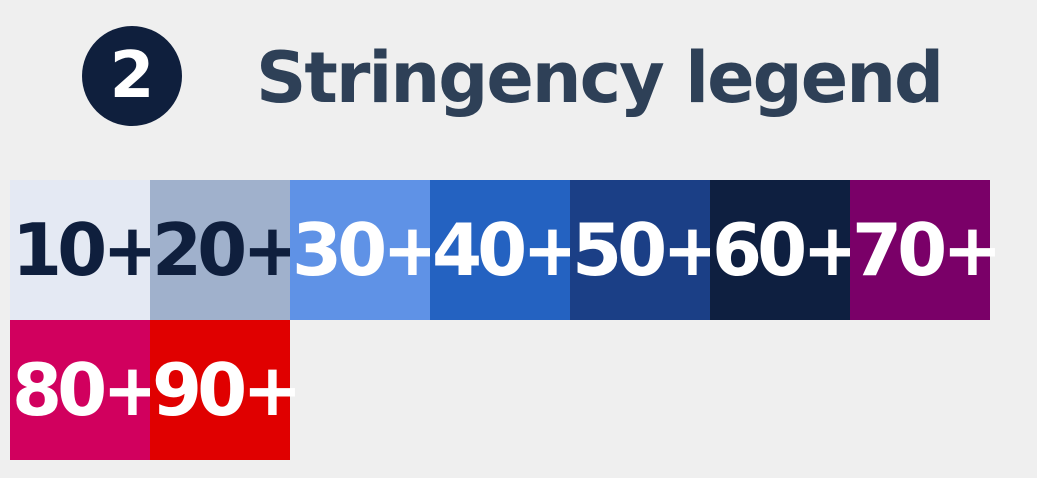 This screenshot has width=1037, height=478. I want to click on legend-swatch-70: 70+, so click(926, 250).